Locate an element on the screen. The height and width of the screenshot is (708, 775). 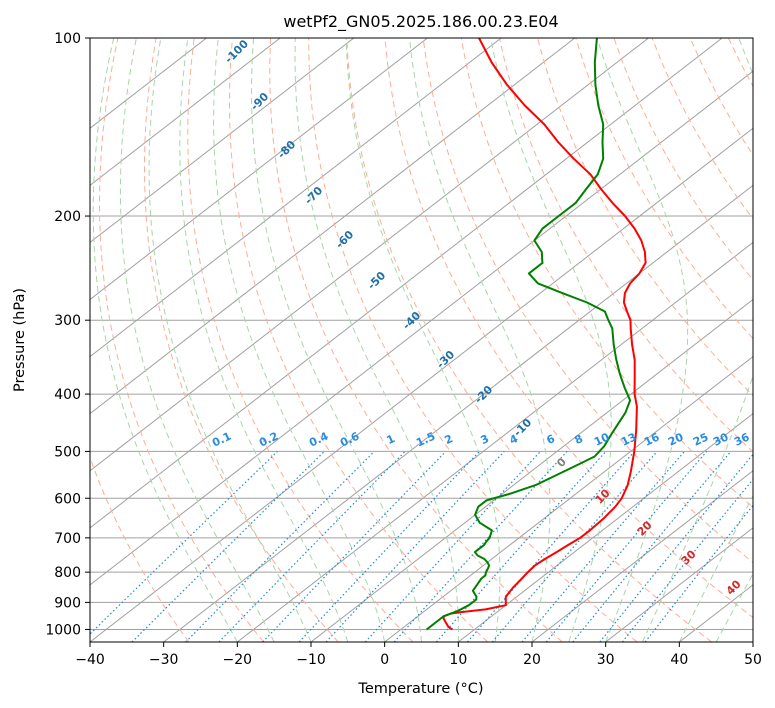
x-tick-label: 40 is located at coordinates (679, 660).